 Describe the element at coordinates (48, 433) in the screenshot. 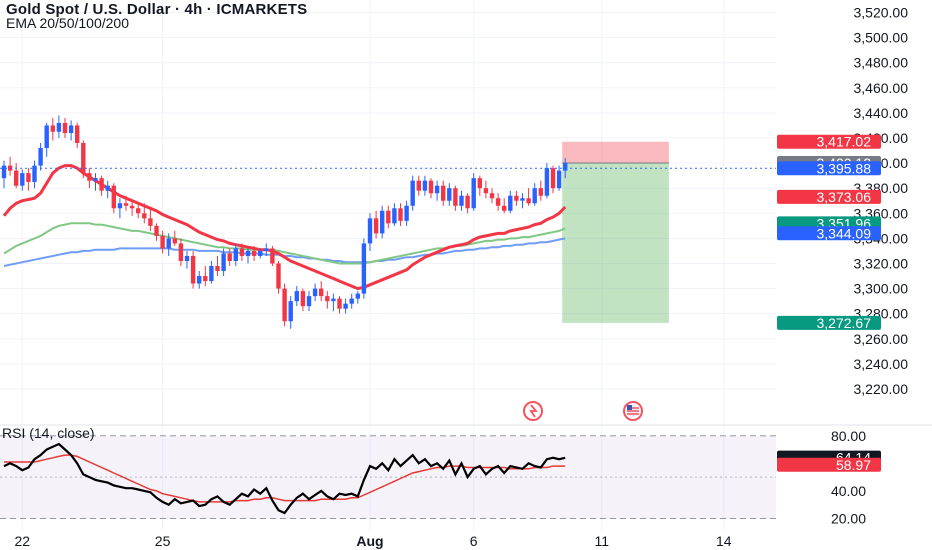

I see `rsi-indicator-label: RSI (14, close)` at that location.